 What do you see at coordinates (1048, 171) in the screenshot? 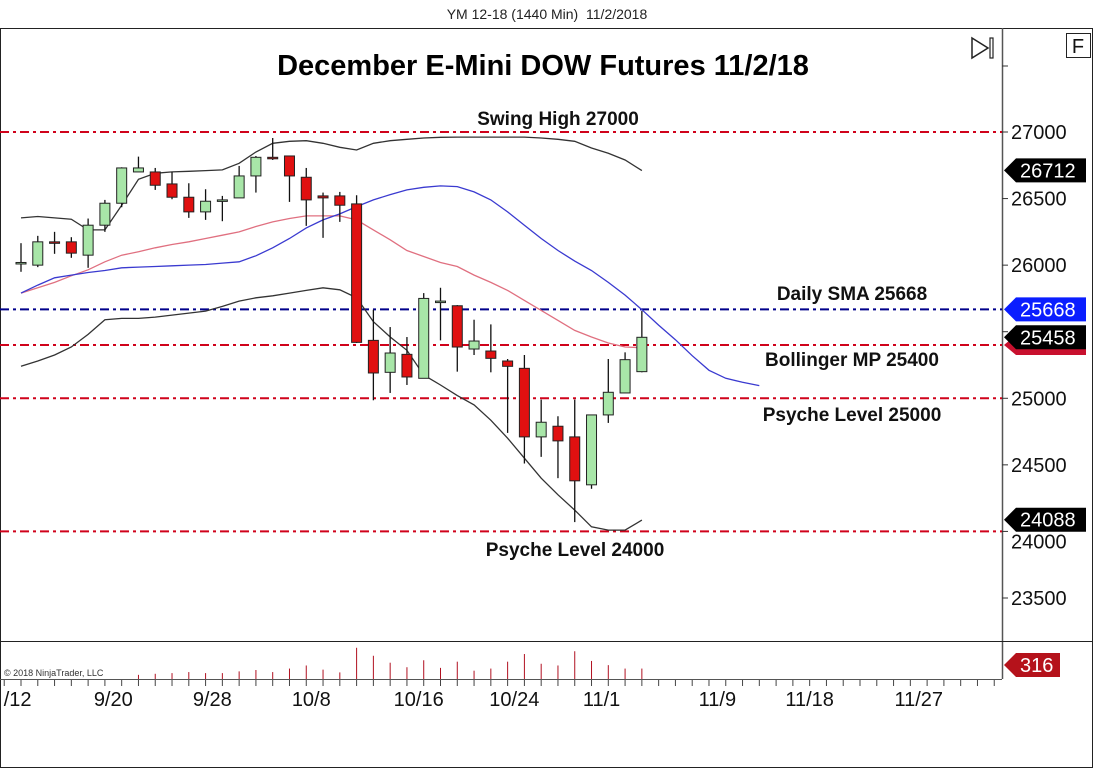
I see `price-marker-label: 26712` at bounding box center [1048, 171].